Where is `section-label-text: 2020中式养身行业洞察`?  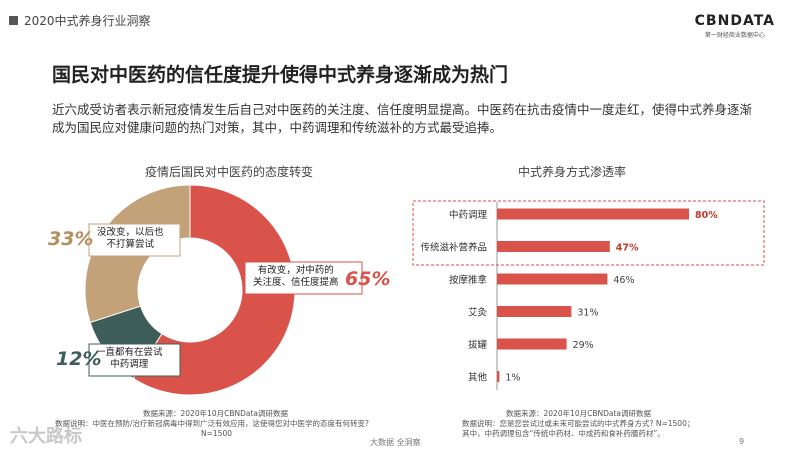 section-label-text: 2020中式养身行业洞察 is located at coordinates (87, 21).